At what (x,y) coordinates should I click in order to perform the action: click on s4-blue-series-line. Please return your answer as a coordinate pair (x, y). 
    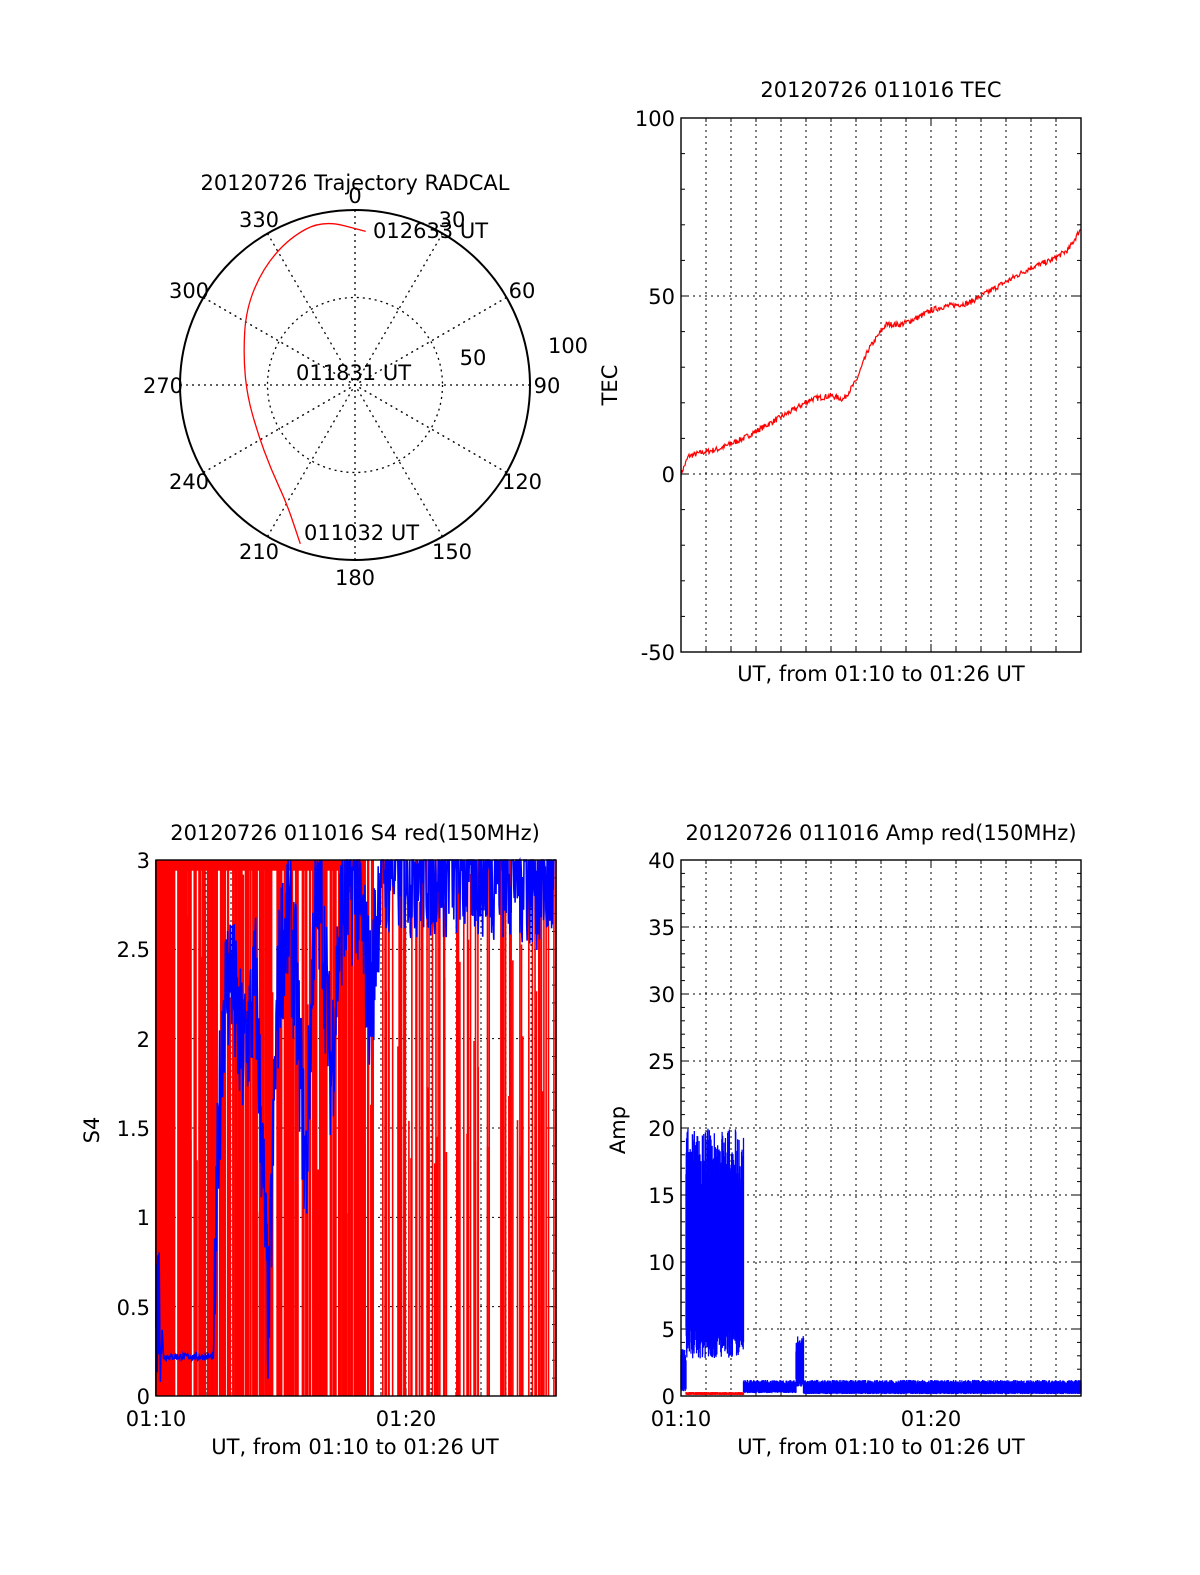
    Looking at the image, I should click on (355, 1119).